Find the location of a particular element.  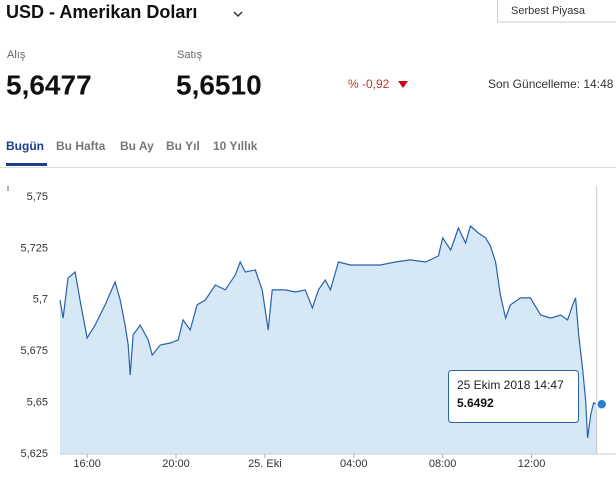

tabs: Bugün Bu Hafta Bu Ay Bu Yıl 10 Yıllık is located at coordinates (132, 152).